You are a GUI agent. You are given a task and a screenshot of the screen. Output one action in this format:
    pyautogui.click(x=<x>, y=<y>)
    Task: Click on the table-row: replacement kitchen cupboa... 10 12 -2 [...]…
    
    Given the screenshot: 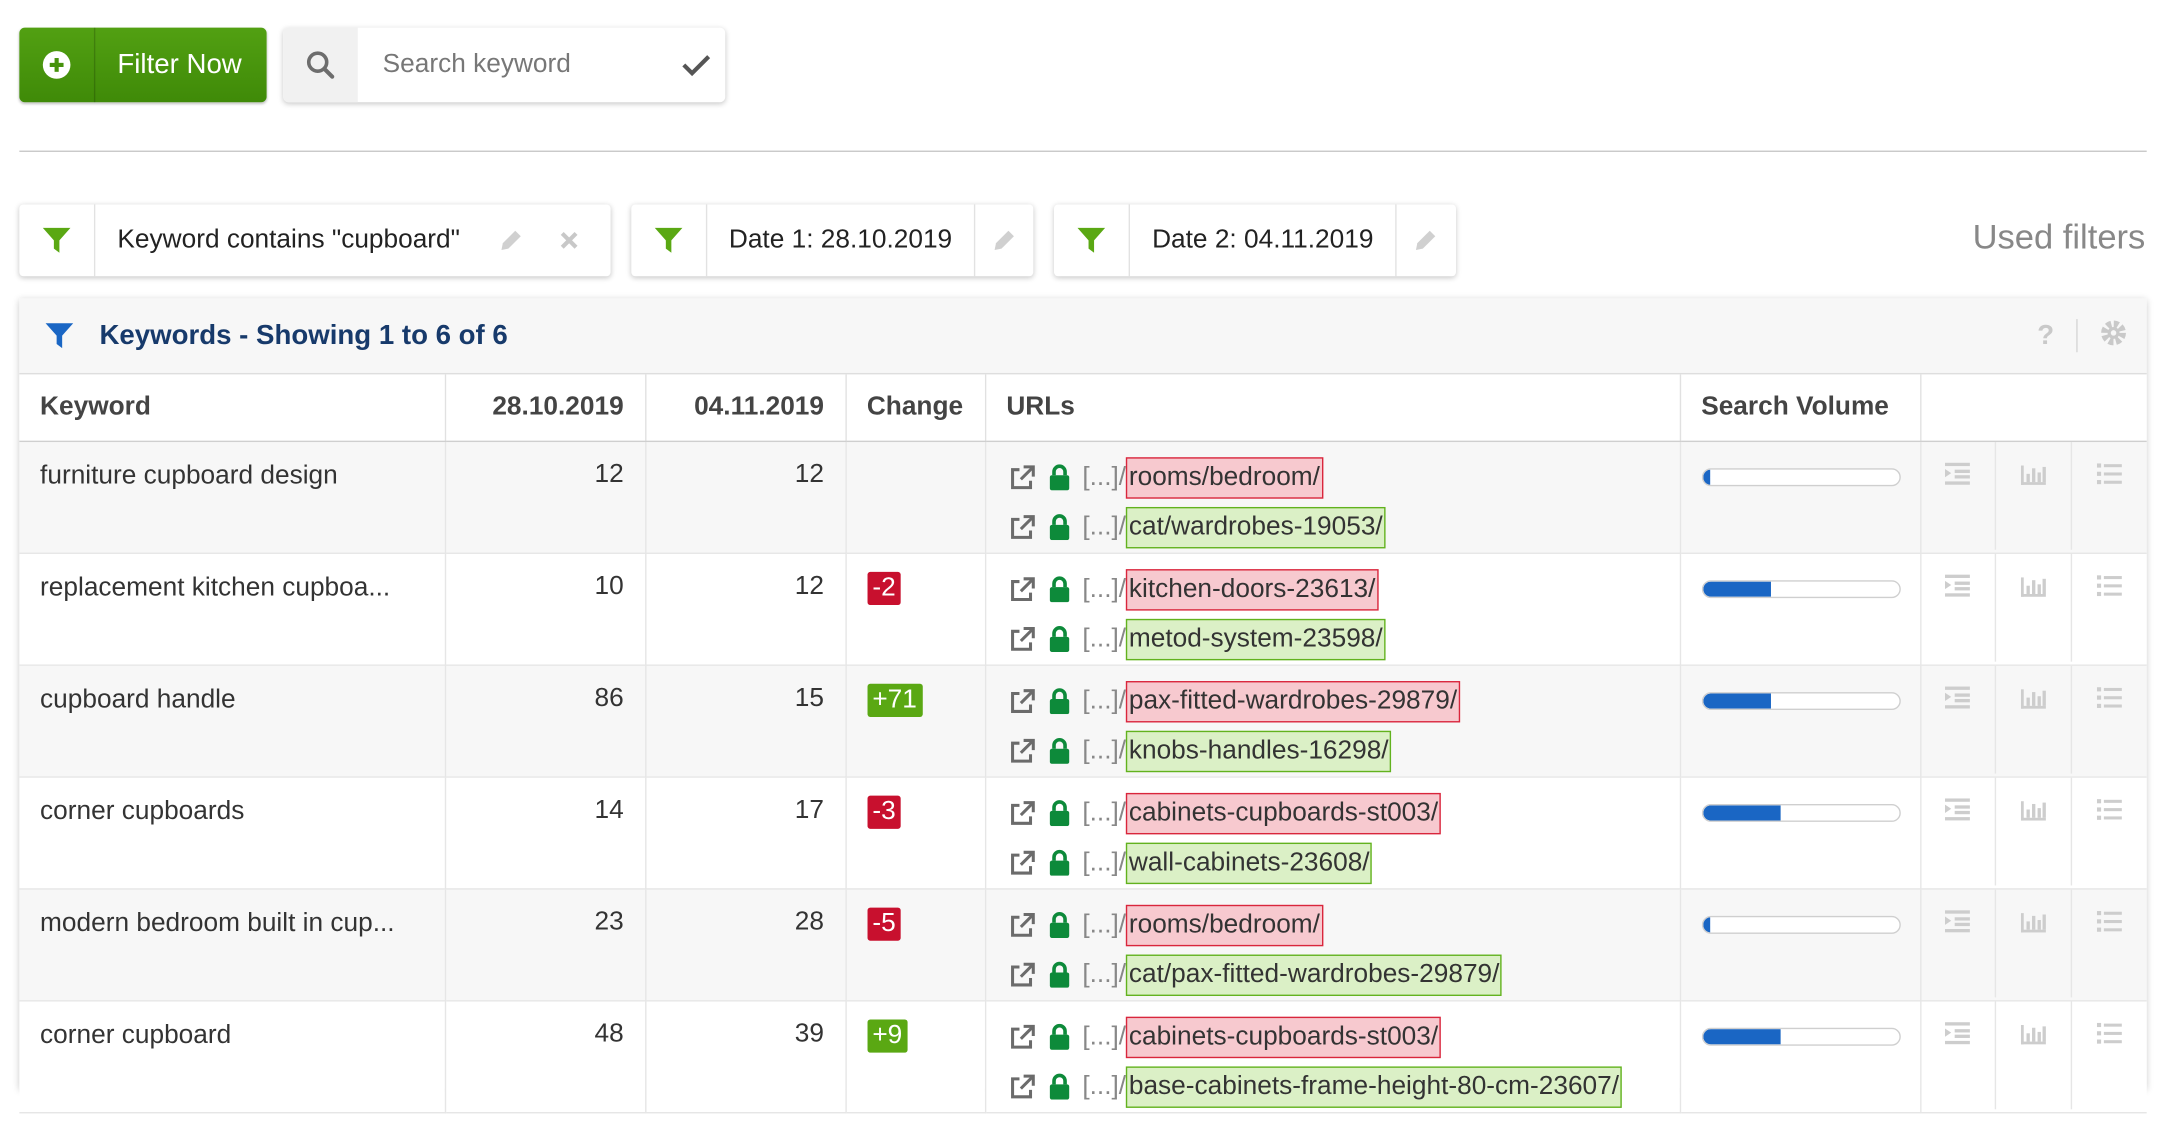 What is the action you would take?
    pyautogui.click(x=1083, y=609)
    